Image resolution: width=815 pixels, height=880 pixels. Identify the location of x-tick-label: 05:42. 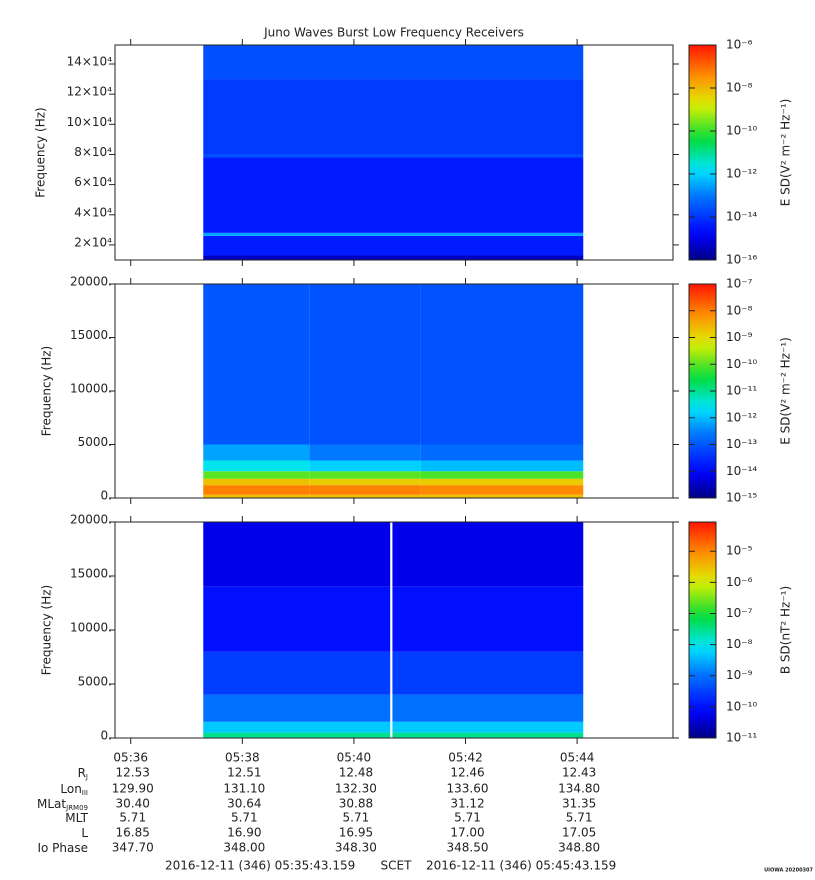
(465, 758).